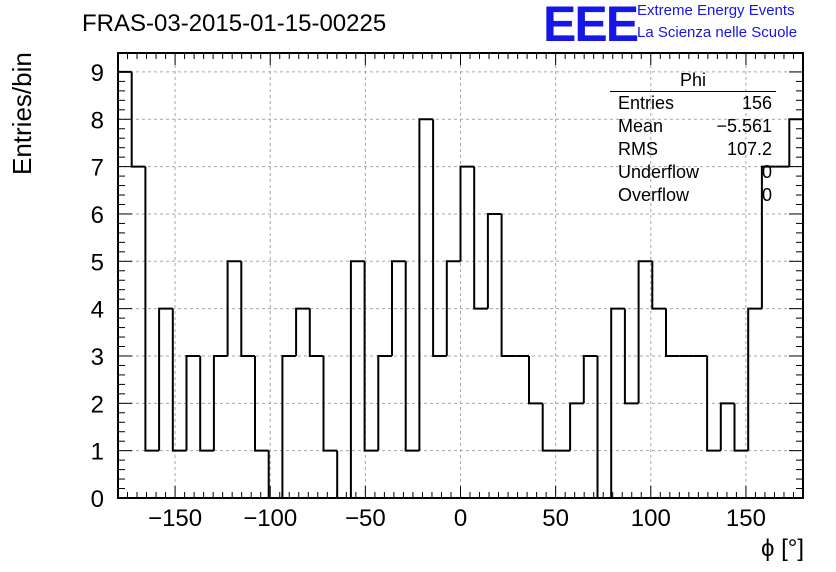 The width and height of the screenshot is (836, 572). I want to click on y-axis-label: Entries/bin, so click(22, 113).